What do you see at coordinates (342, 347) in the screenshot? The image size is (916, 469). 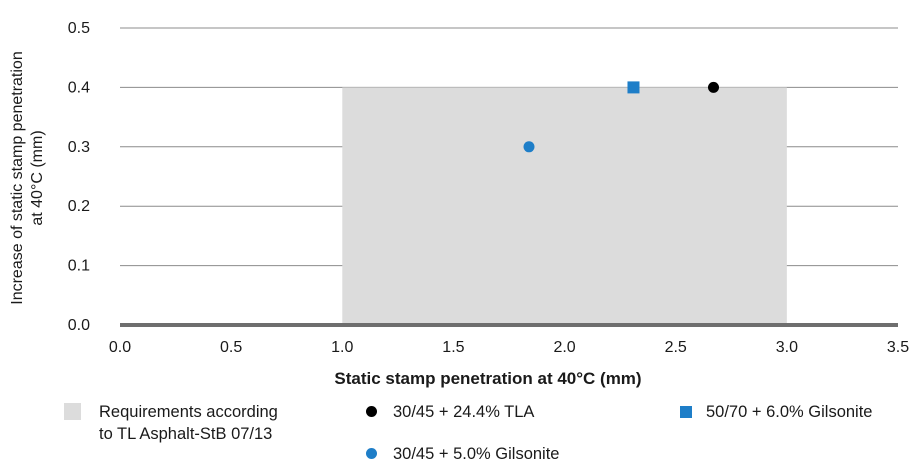 I see `x-tick-label: 1.0` at bounding box center [342, 347].